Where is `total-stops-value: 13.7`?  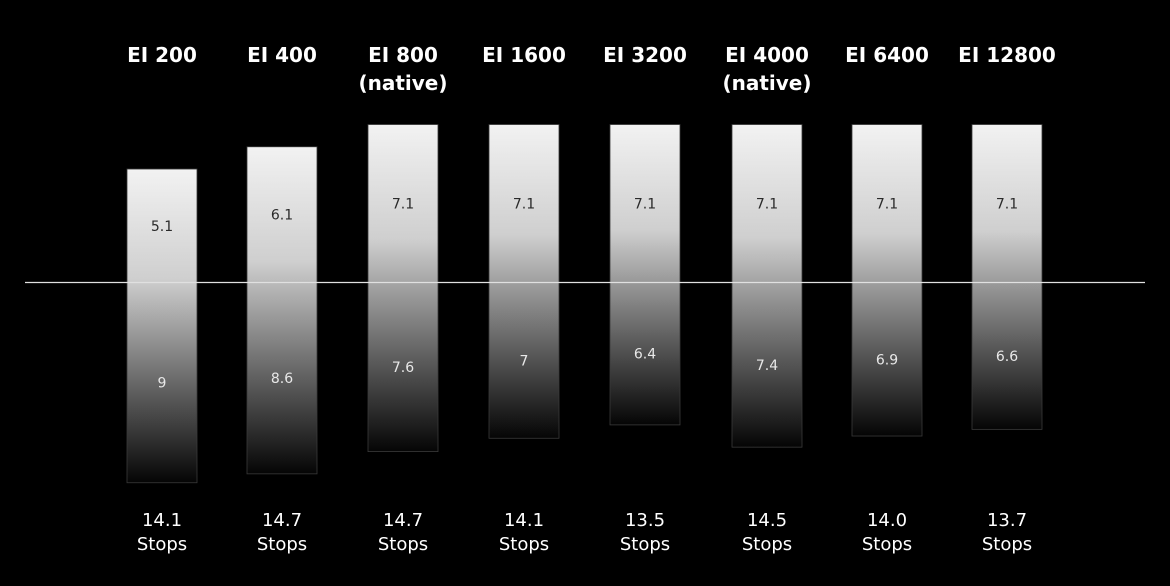 total-stops-value: 13.7 is located at coordinates (1007, 520).